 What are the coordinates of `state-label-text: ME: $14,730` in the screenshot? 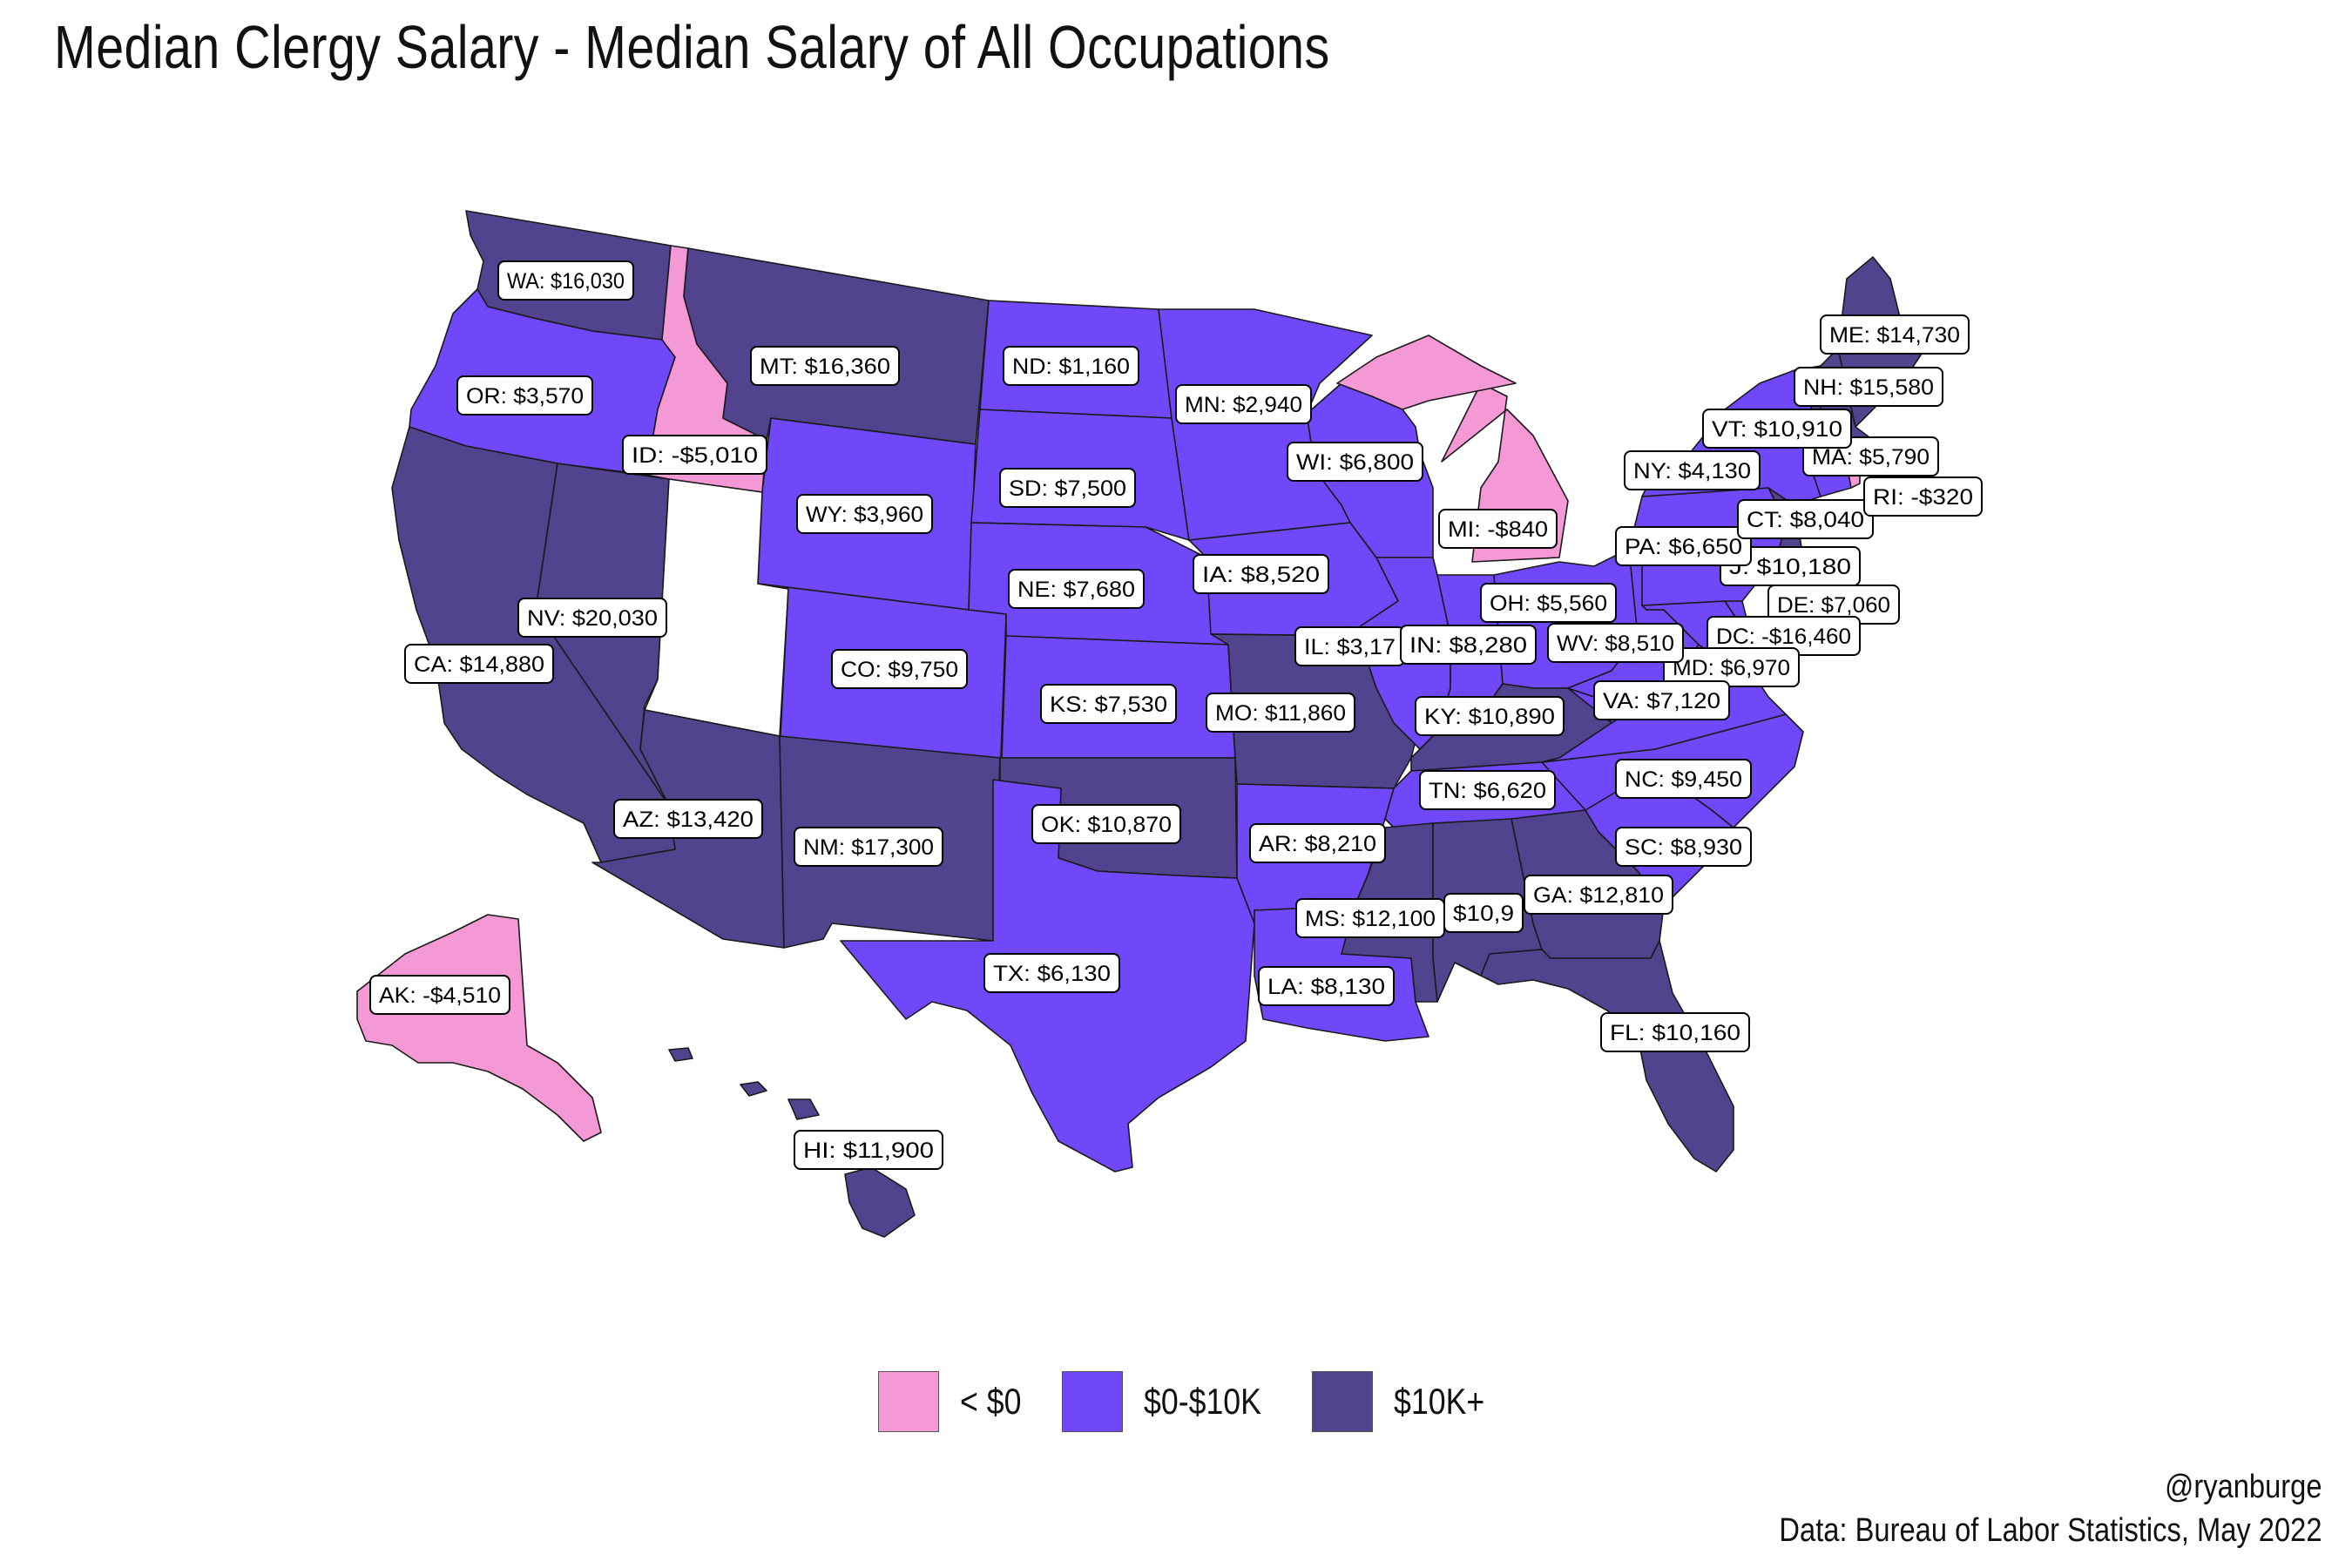 It's located at (1894, 335).